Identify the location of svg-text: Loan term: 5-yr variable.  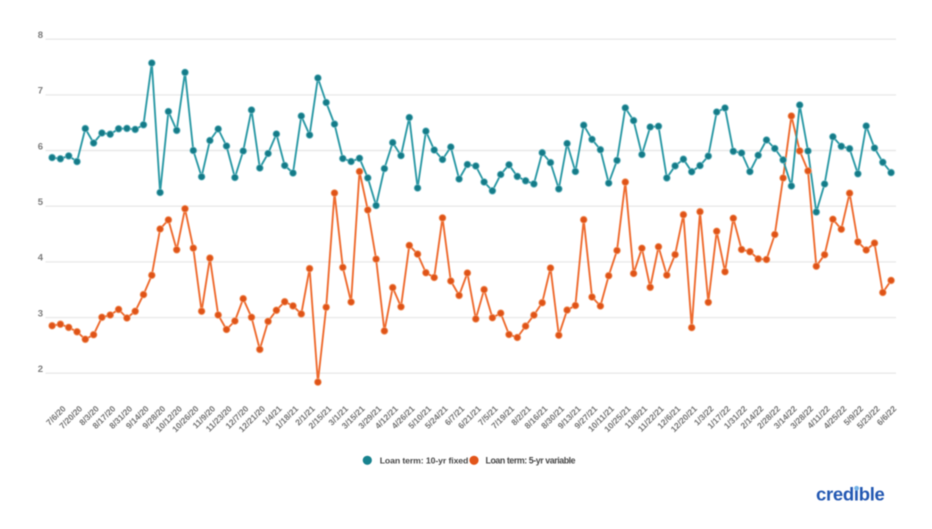
(531, 461).